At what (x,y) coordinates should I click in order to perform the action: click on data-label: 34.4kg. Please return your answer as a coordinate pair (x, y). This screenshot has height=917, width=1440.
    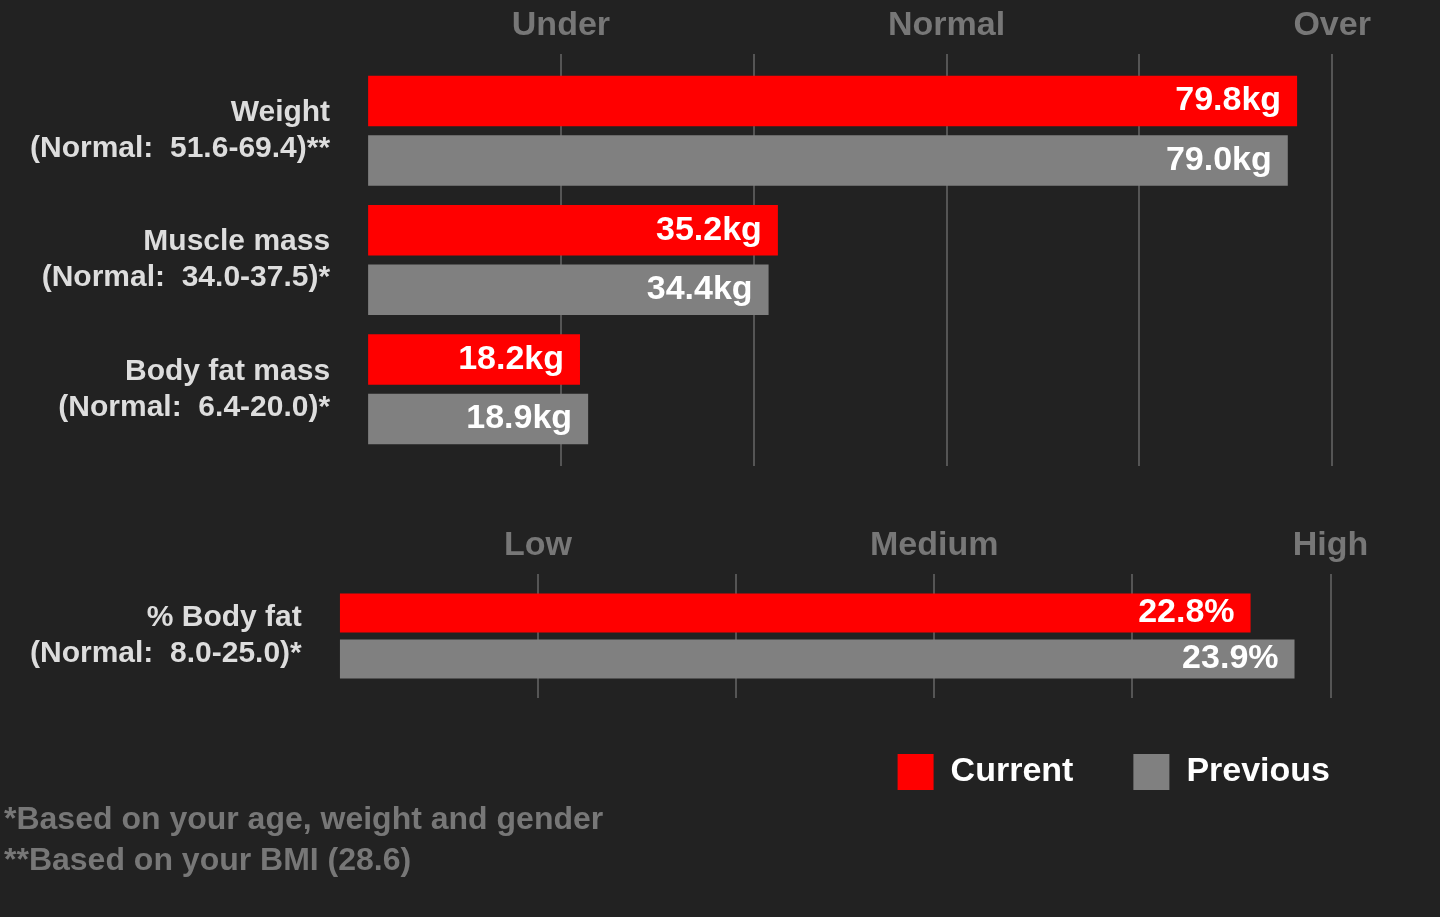
    Looking at the image, I should click on (699, 287).